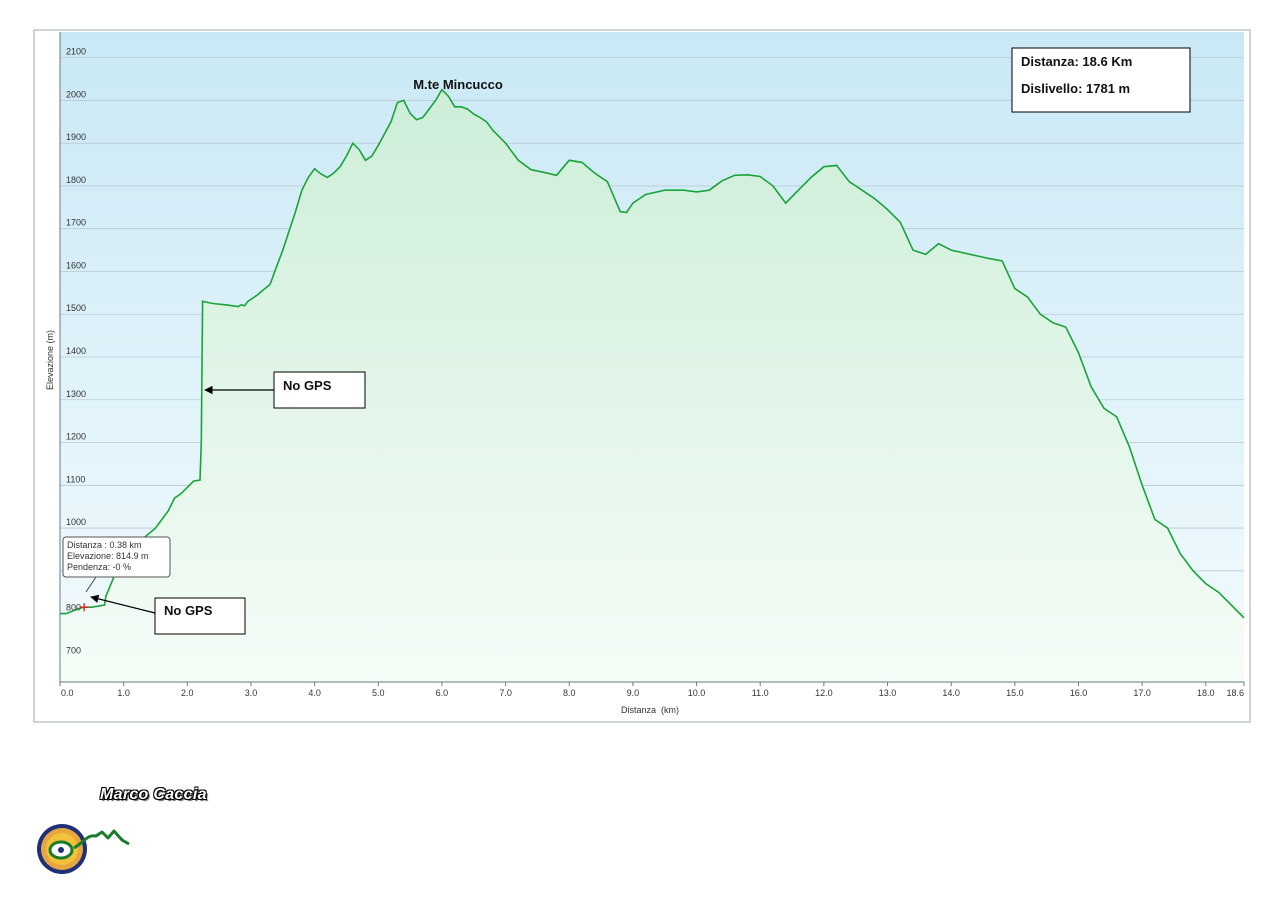 The image size is (1280, 905). I want to click on y-tick-2000: 2000, so click(76, 94).